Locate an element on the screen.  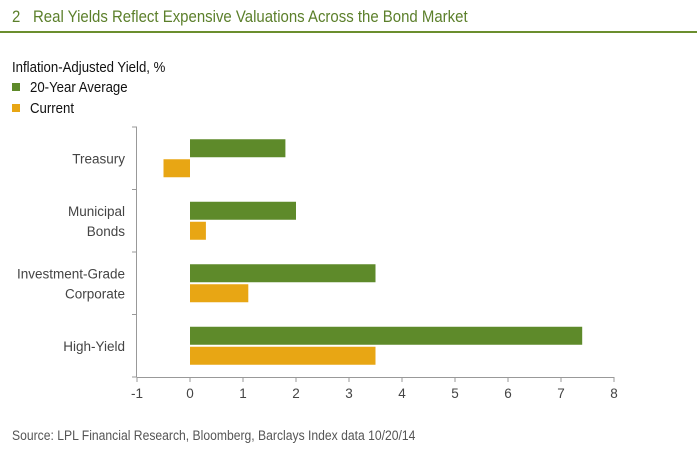
legend-swatch-current is located at coordinates (16, 108).